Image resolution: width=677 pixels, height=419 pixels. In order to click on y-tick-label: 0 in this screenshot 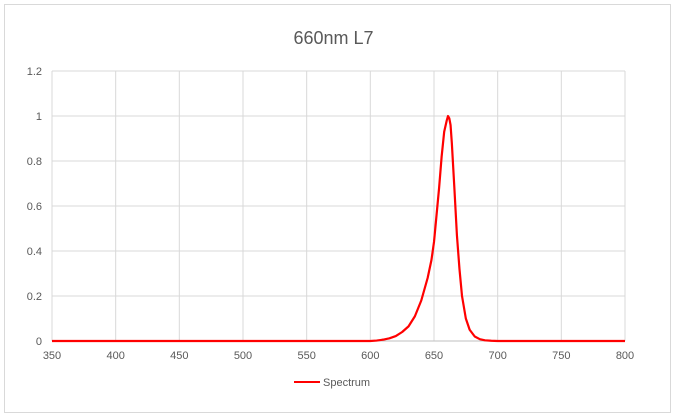, I will do `click(39, 342)`.